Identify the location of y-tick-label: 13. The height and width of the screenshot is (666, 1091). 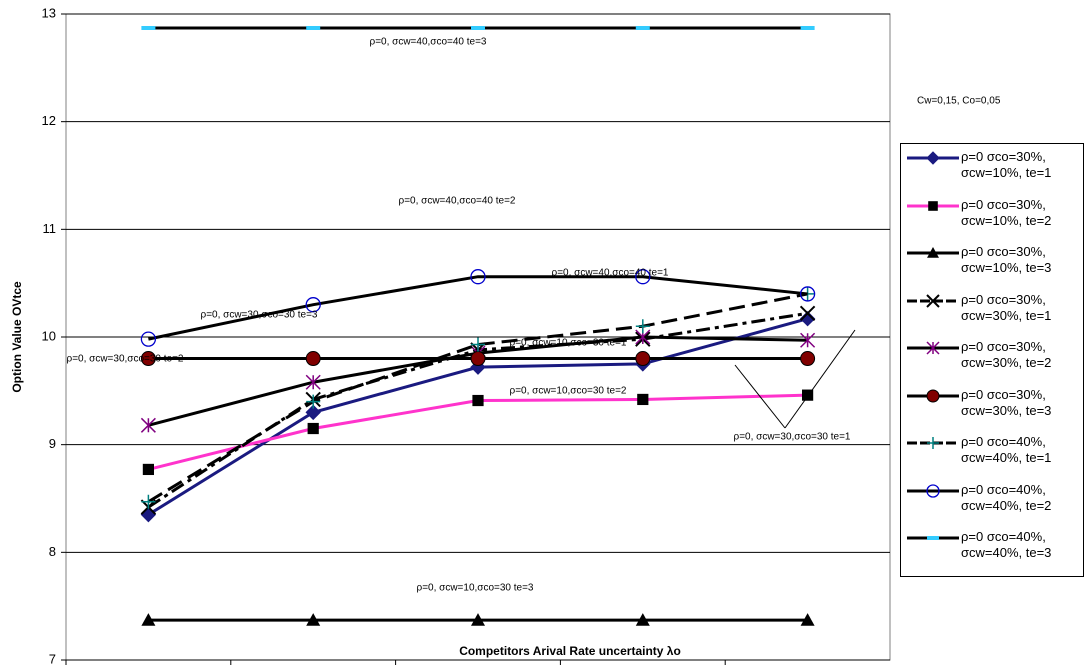
(49, 12).